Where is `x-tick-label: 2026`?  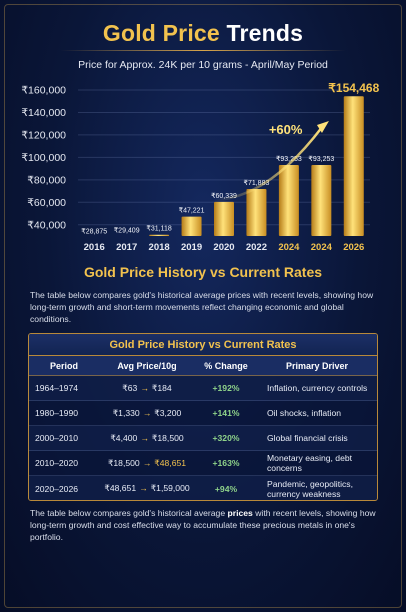 x-tick-label: 2026 is located at coordinates (353, 247).